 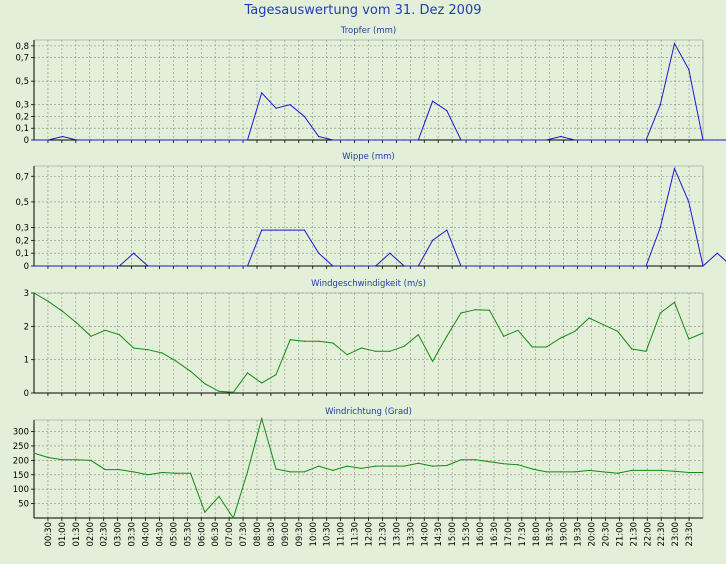 I want to click on x-tick-label: 11:30, so click(x=356, y=534).